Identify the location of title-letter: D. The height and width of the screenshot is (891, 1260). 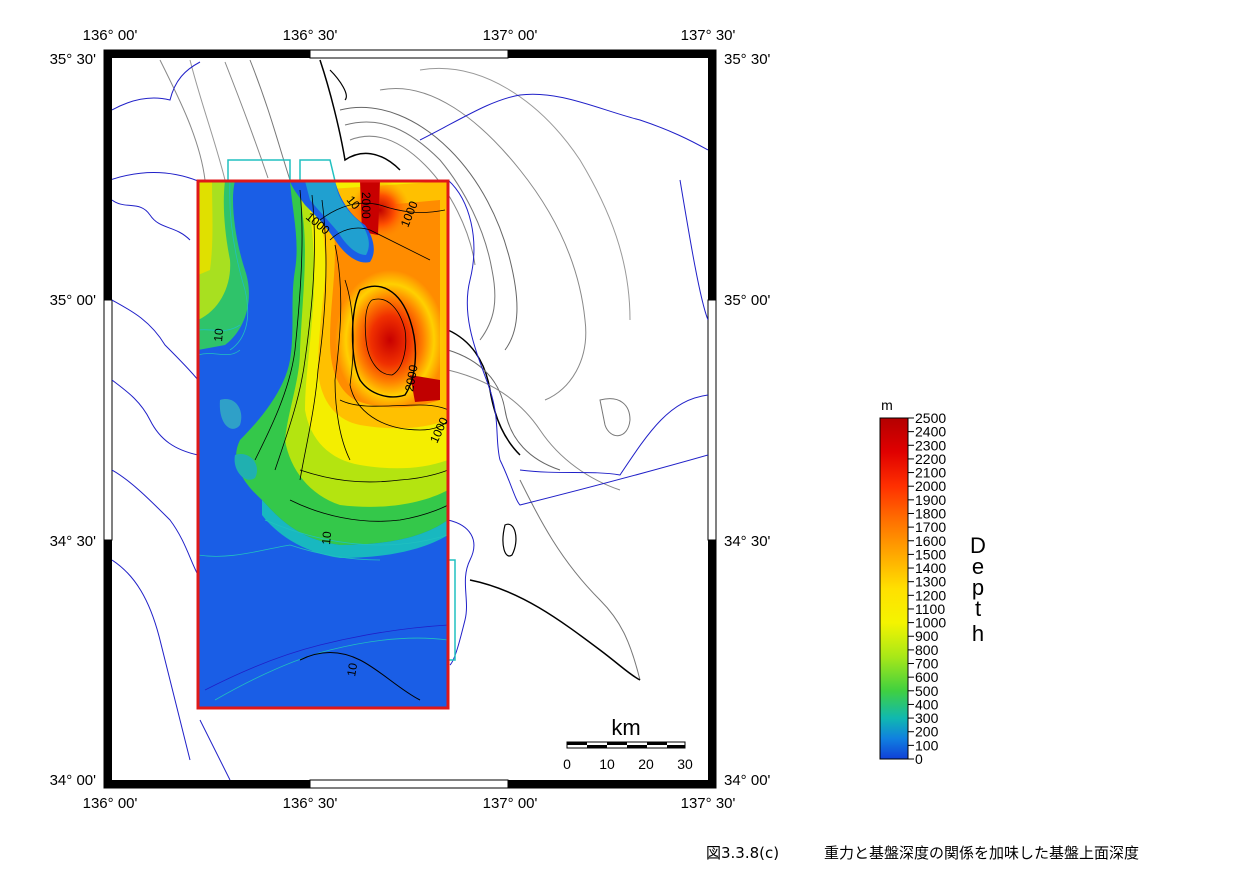
(978, 545).